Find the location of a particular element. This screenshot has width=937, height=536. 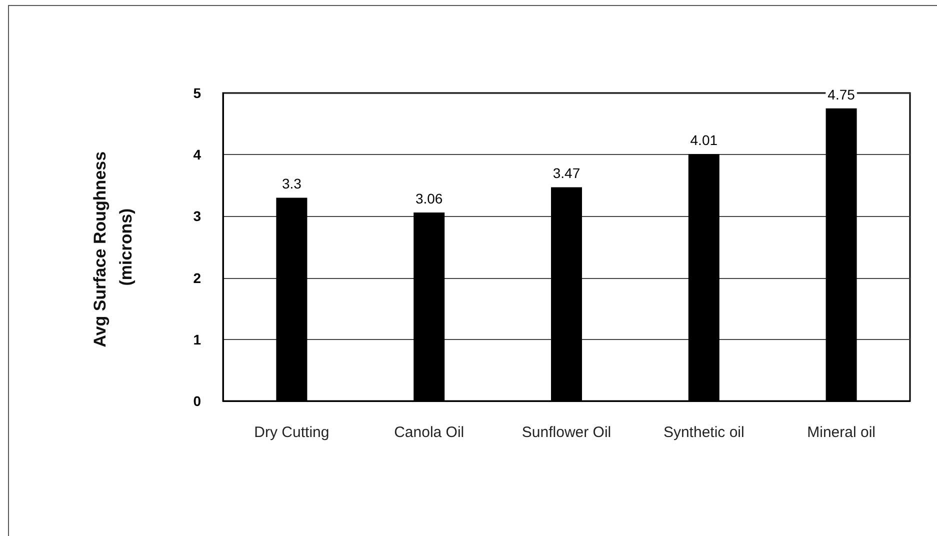

data-label: 3.3 is located at coordinates (292, 184).